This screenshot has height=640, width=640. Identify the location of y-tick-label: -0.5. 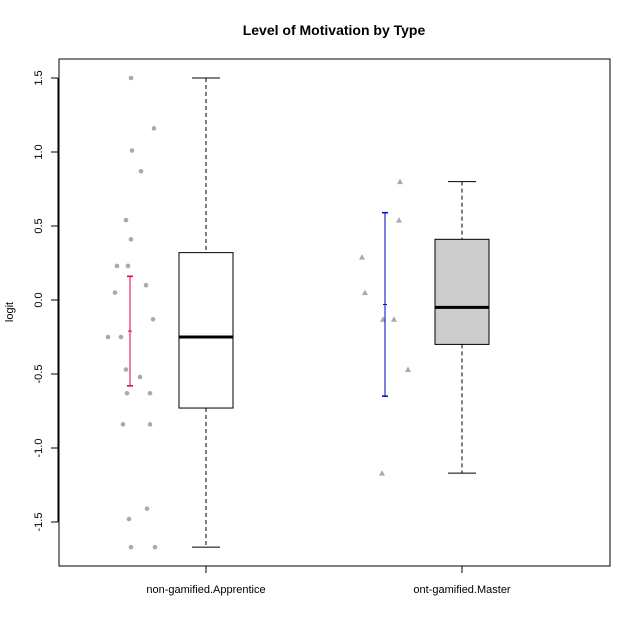
(39, 374).